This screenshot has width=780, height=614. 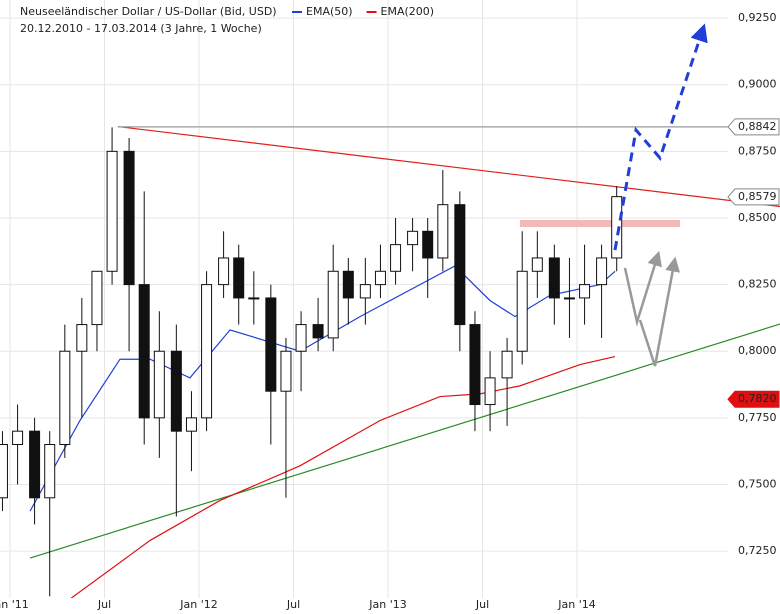 I want to click on y-tick-label: 0,9000, so click(x=757, y=84).